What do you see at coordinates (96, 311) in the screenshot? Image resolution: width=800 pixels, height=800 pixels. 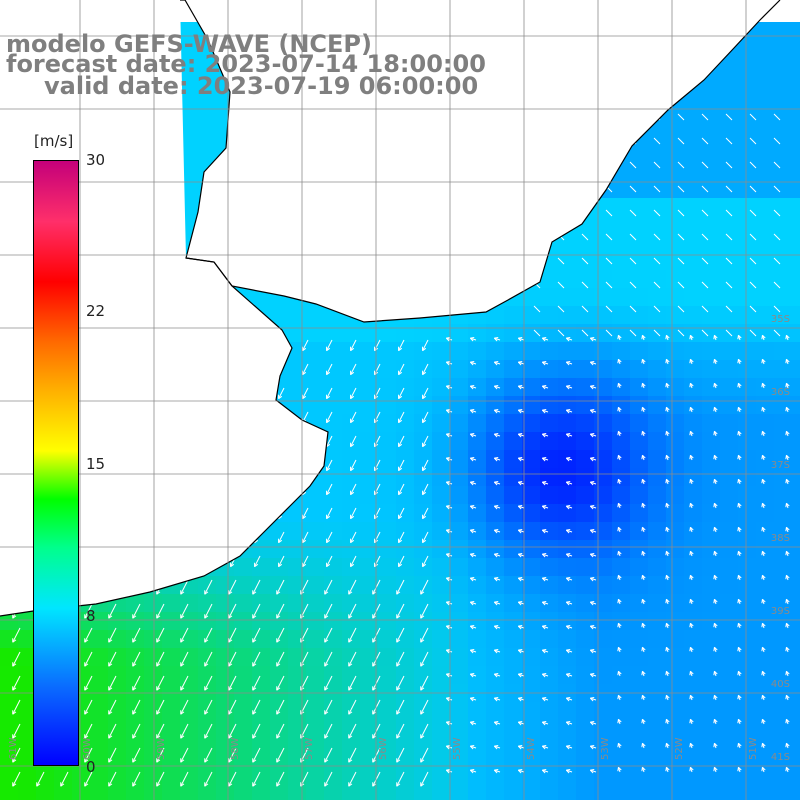 I see `colorbar-label-22: 22` at bounding box center [96, 311].